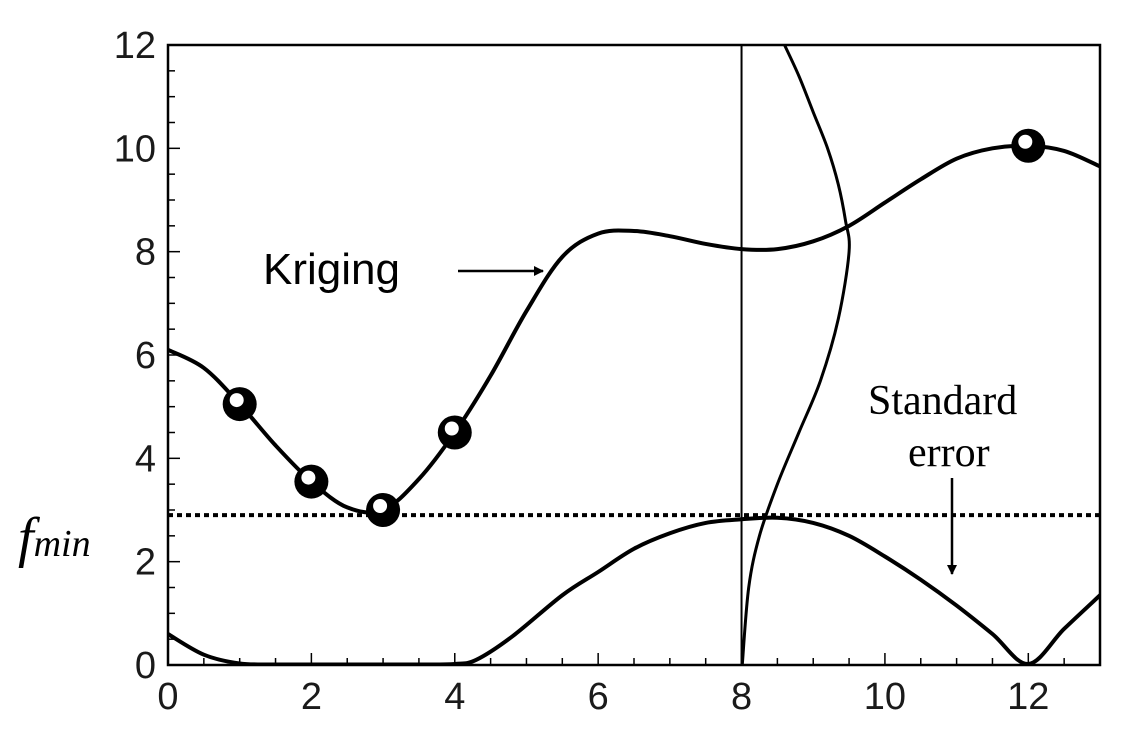 The height and width of the screenshot is (756, 1146). What do you see at coordinates (145, 253) in the screenshot?
I see `y-tick-label: 8` at bounding box center [145, 253].